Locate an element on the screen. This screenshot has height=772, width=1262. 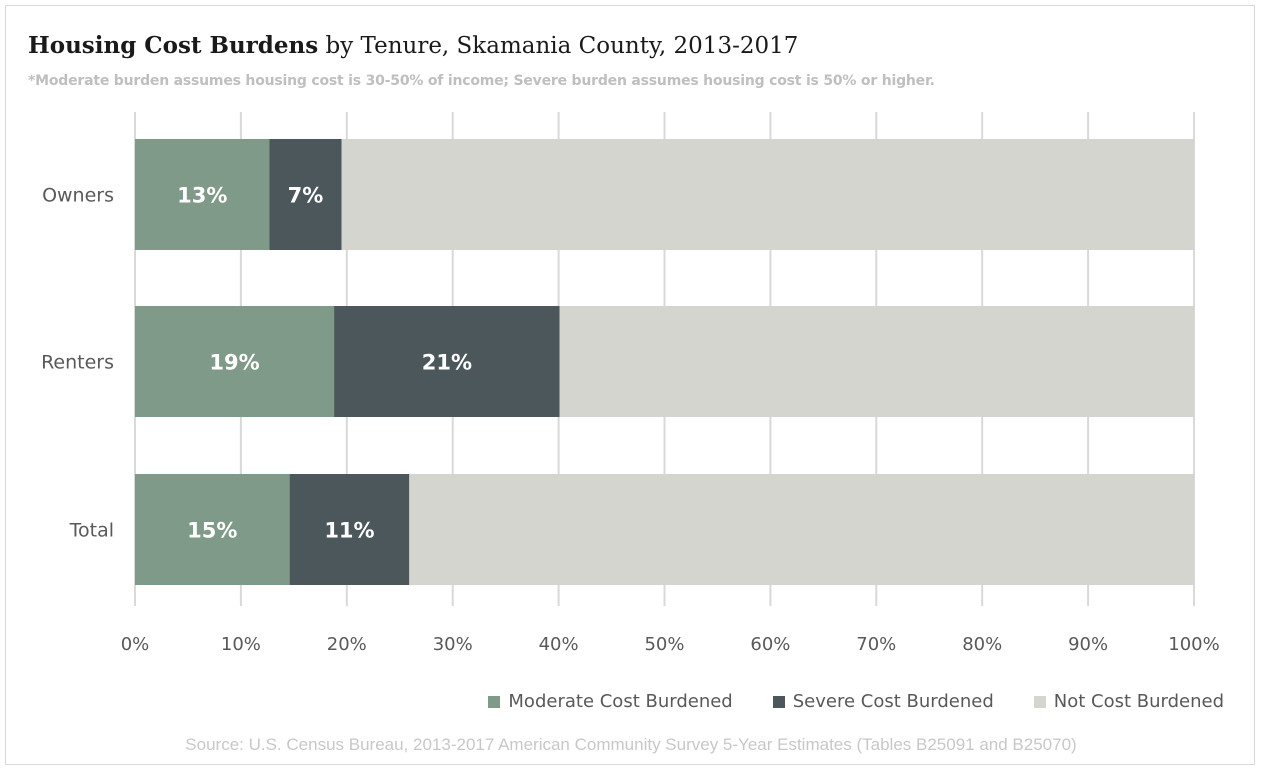
x-tick-label: 40% is located at coordinates (559, 644).